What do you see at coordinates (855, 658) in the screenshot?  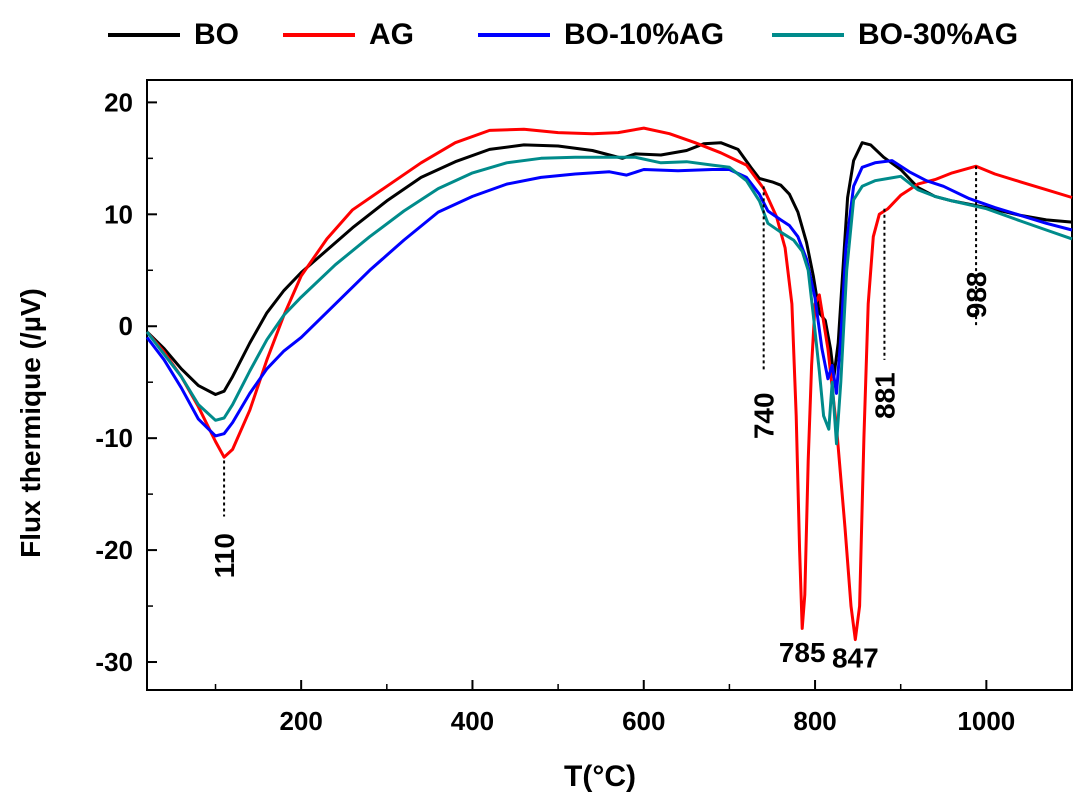 I see `annotation-label: 847` at bounding box center [855, 658].